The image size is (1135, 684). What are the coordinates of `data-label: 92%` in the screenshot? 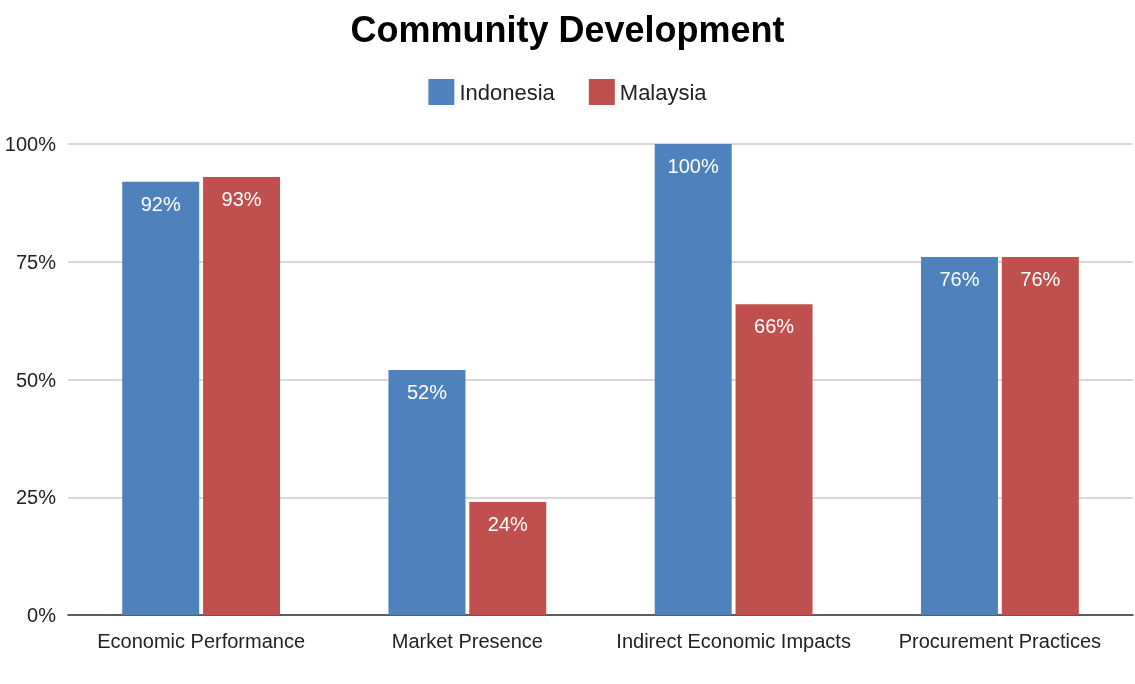 It's located at (160, 203).